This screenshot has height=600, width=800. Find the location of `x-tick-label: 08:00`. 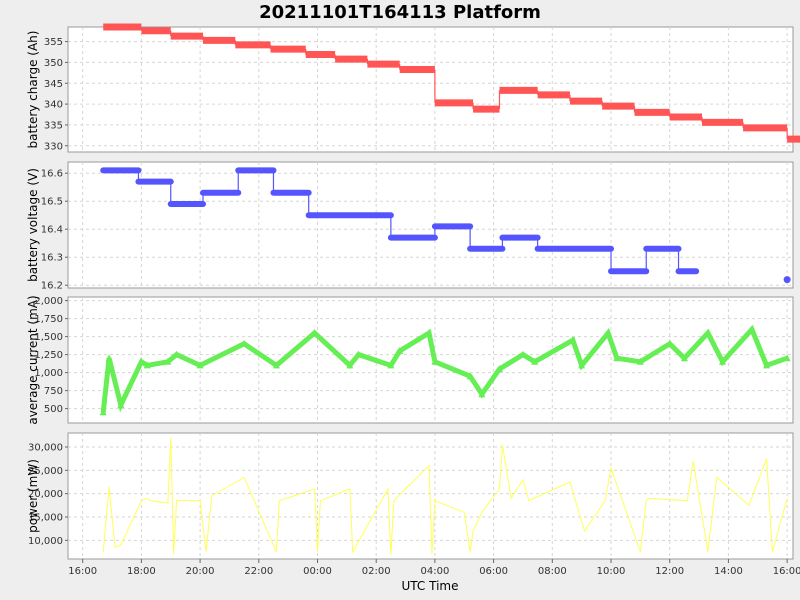

x-tick-label: 08:00 is located at coordinates (552, 571).